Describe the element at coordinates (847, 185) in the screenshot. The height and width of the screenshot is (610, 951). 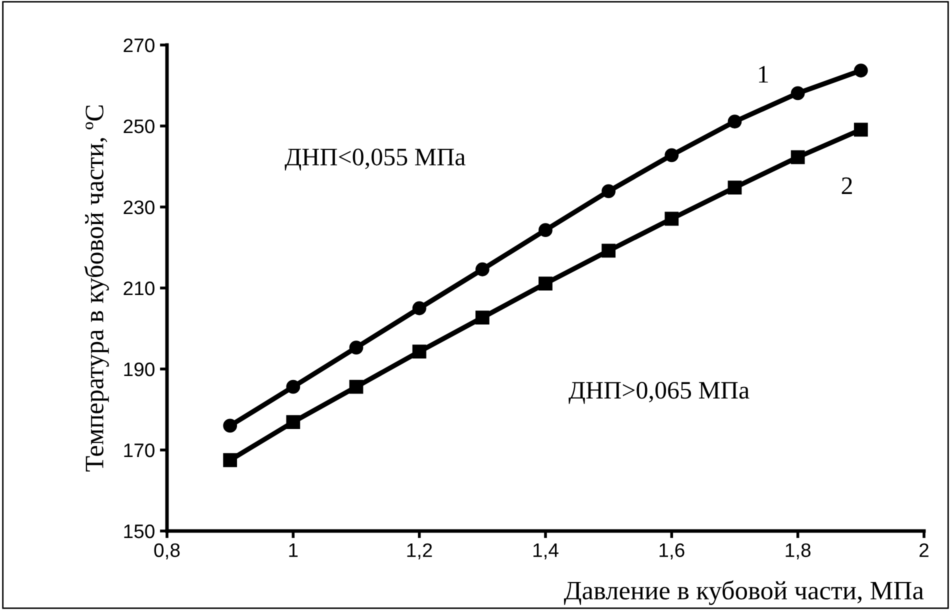
I see `series-label: 2` at that location.